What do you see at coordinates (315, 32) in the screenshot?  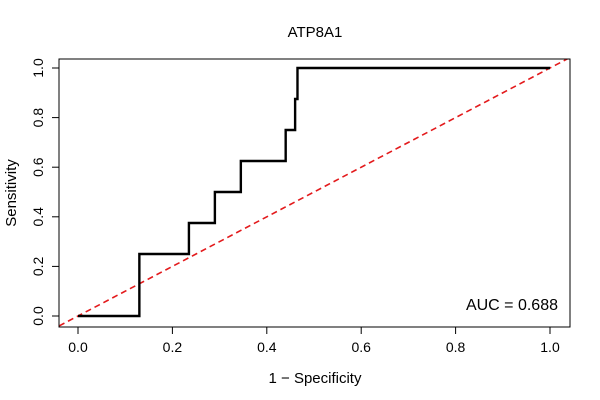 I see `chart-title: ATP8A1` at bounding box center [315, 32].